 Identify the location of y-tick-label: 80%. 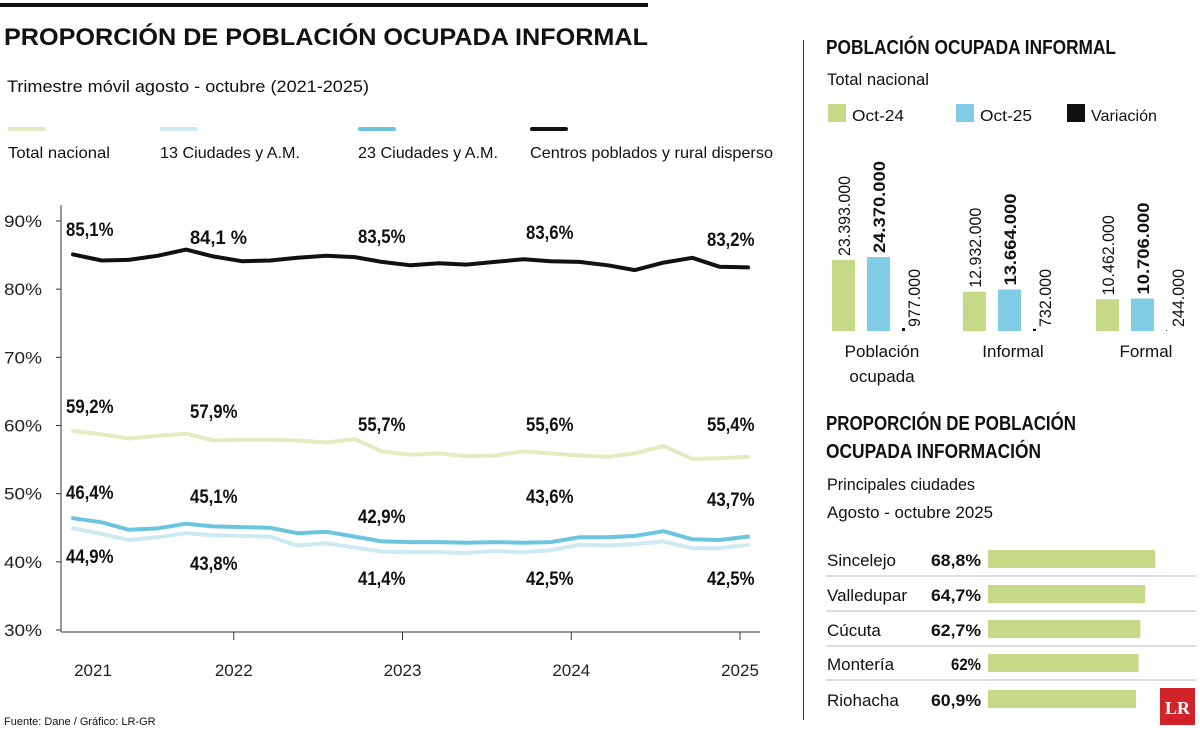
(23, 289).